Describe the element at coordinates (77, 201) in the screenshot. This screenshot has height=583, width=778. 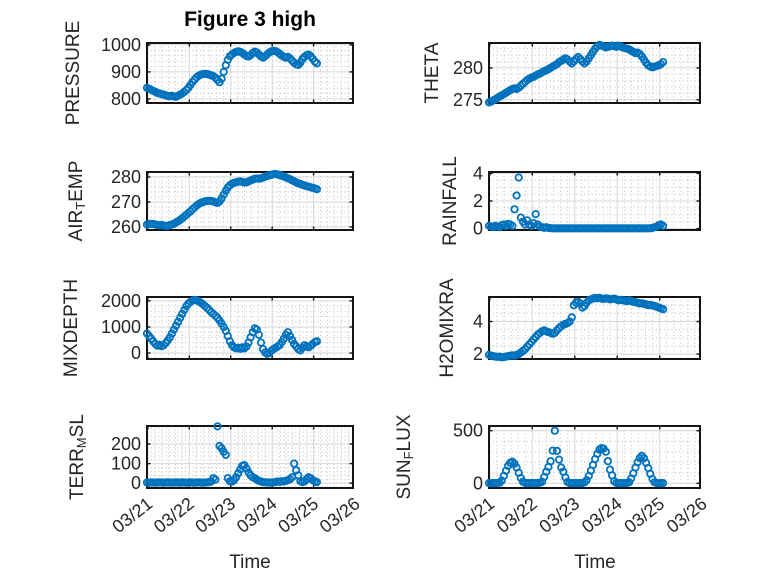
I see `y-axis-label-air-temp: AIRTEMP` at that location.